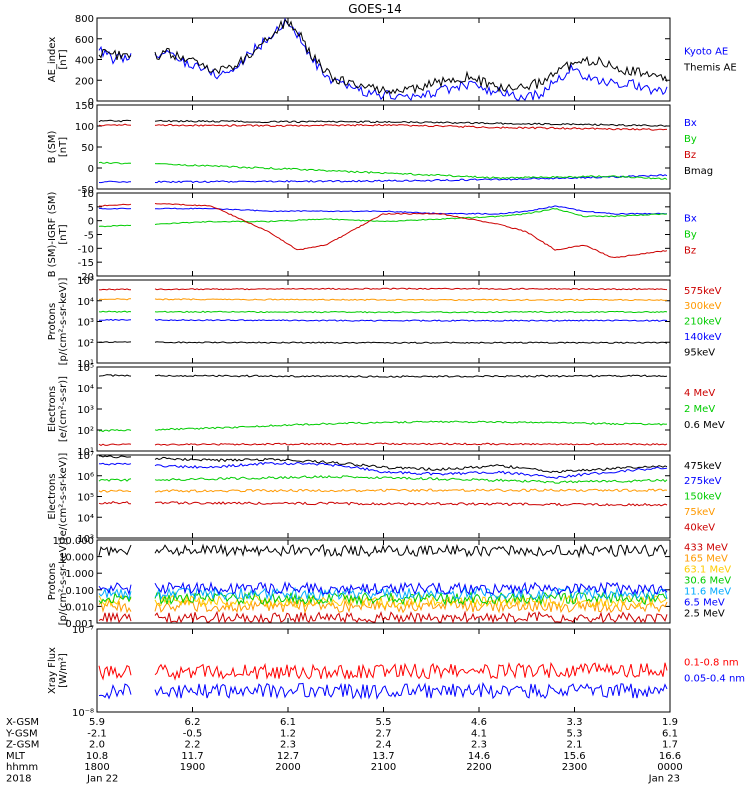  I want to click on orbit-value: 2.7, so click(384, 733).